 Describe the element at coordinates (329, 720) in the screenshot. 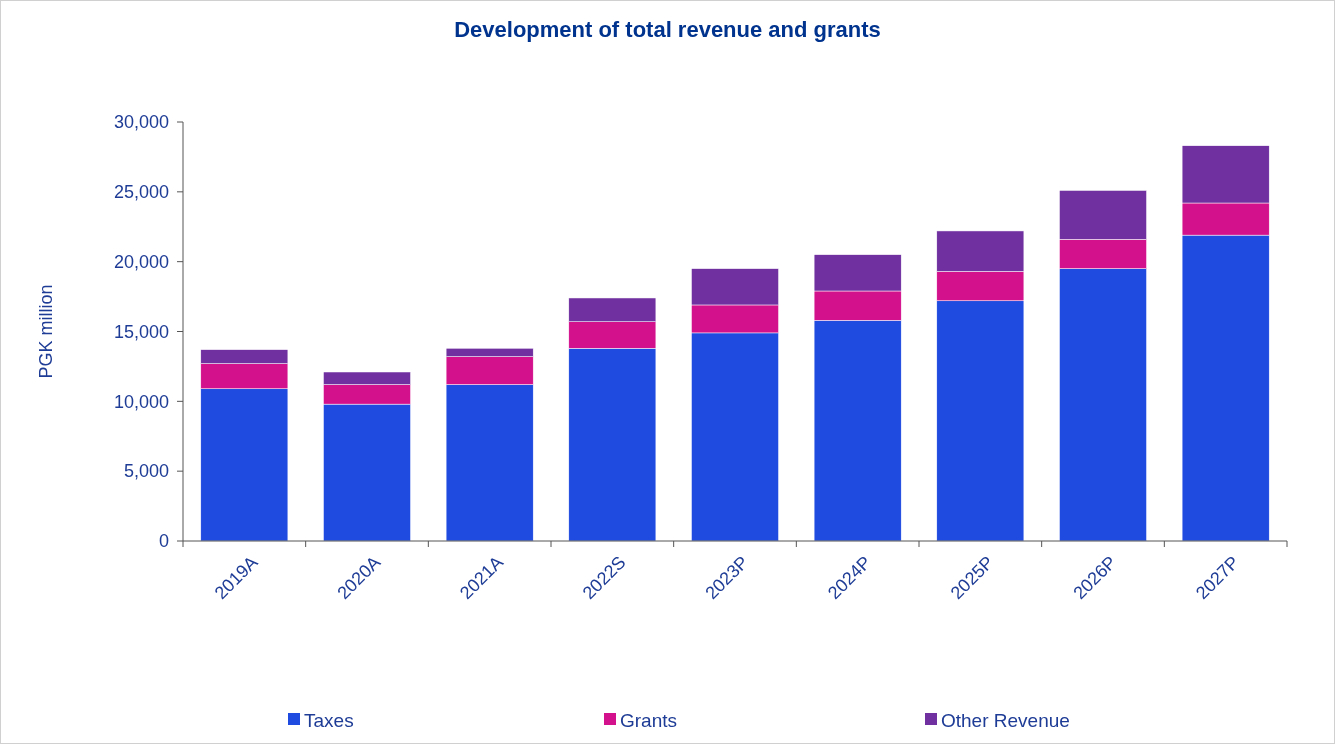

I see `legend-label: Taxes` at that location.